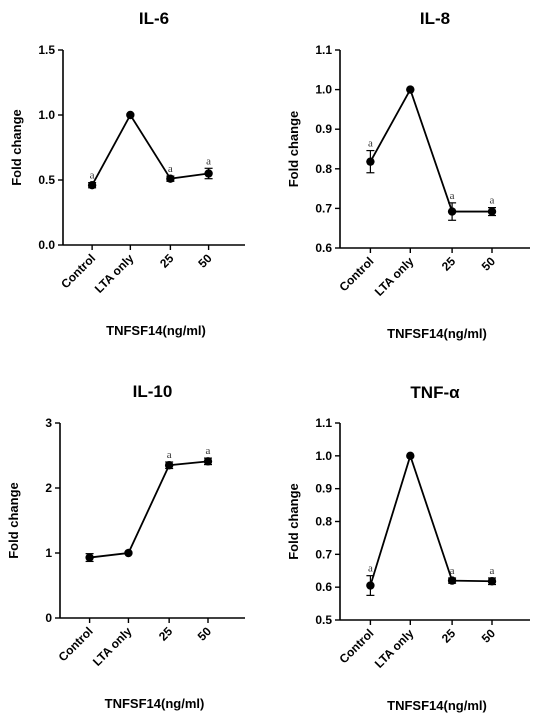 Image resolution: width=550 pixels, height=721 pixels. I want to click on y-tick-label: 3, so click(48, 423).